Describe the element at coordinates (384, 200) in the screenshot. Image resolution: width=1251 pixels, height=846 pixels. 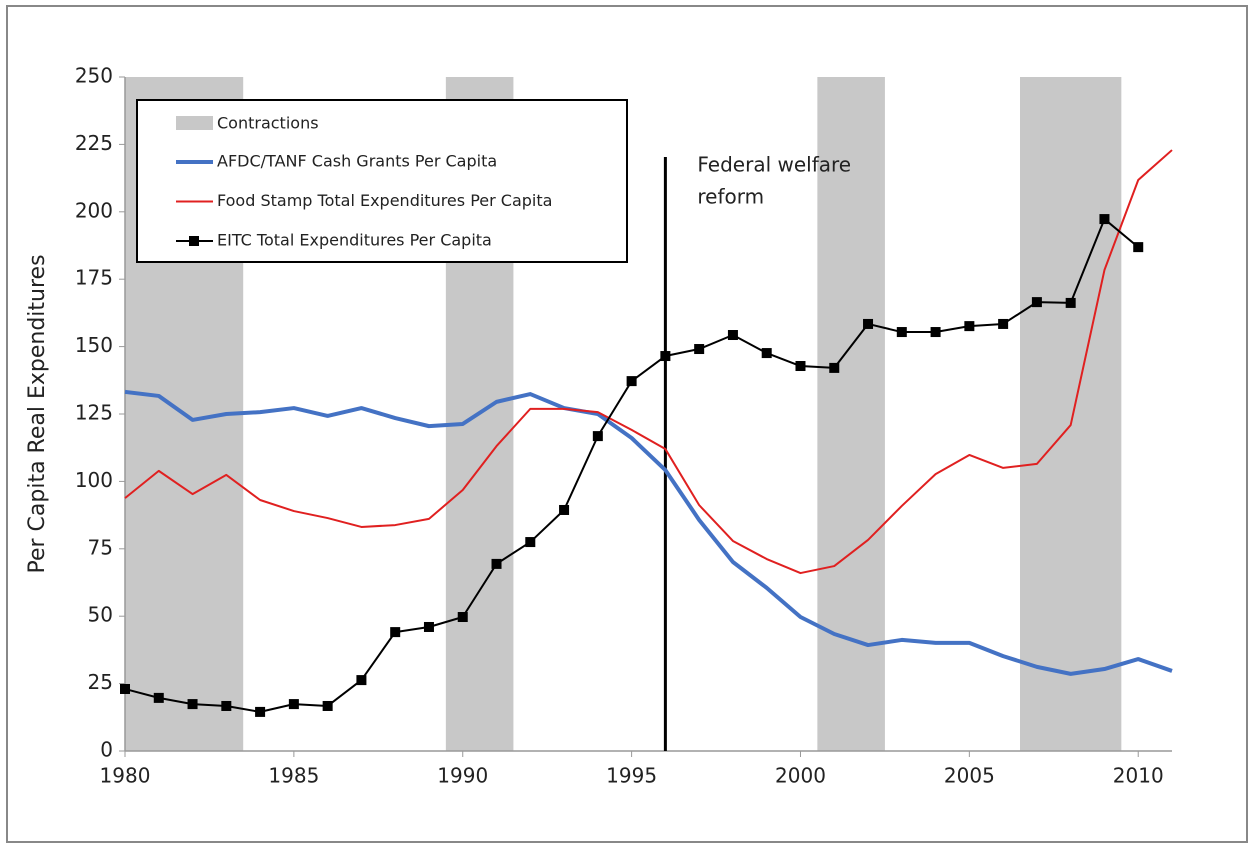
I see `legend-label: Food Stamp Total Expenditures Per Capita` at that location.